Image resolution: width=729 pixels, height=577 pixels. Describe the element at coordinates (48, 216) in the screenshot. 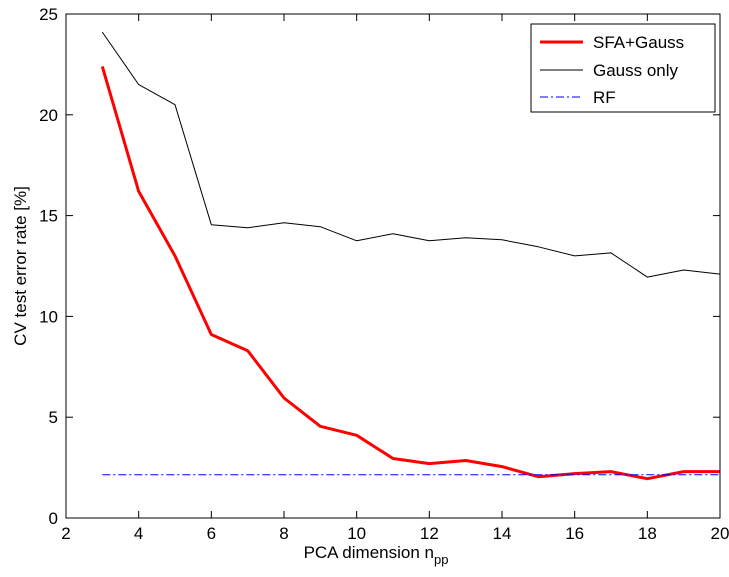

I see `y-tick-label: 15` at that location.